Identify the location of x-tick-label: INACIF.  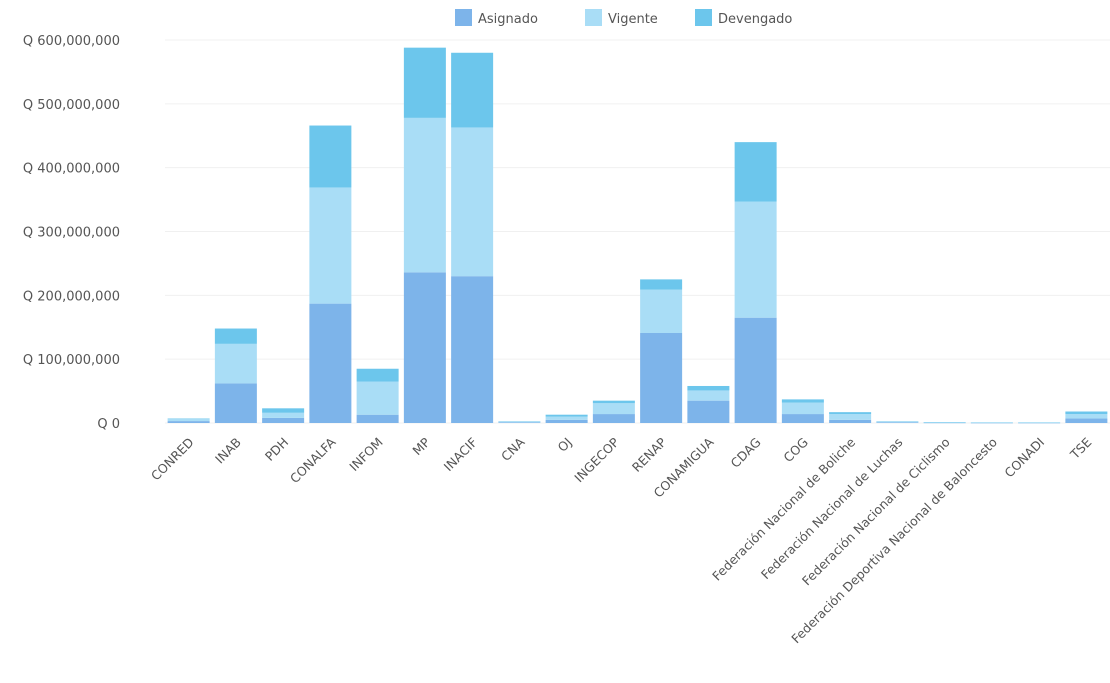
(461, 455).